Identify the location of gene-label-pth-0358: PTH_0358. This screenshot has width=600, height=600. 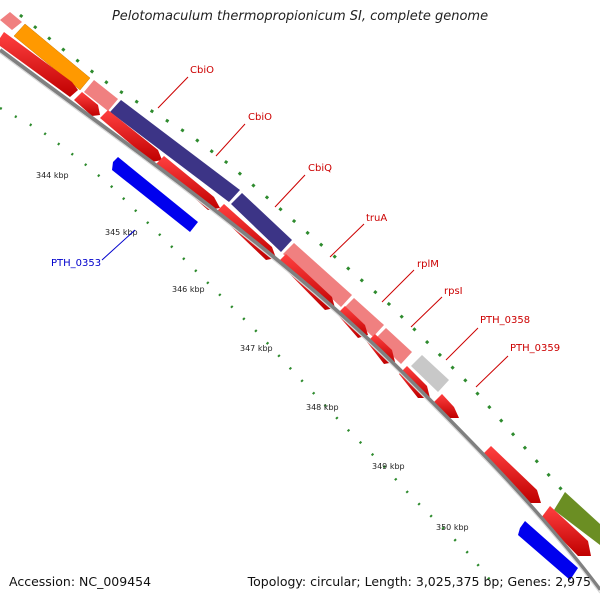
(505, 320).